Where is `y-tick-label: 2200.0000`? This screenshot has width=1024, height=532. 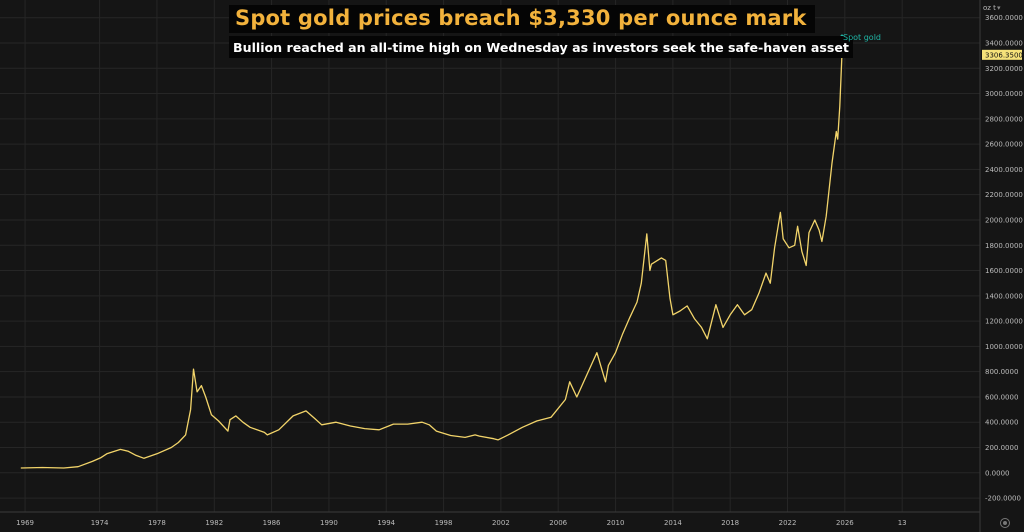 y-tick-label: 2200.0000 is located at coordinates (1004, 195).